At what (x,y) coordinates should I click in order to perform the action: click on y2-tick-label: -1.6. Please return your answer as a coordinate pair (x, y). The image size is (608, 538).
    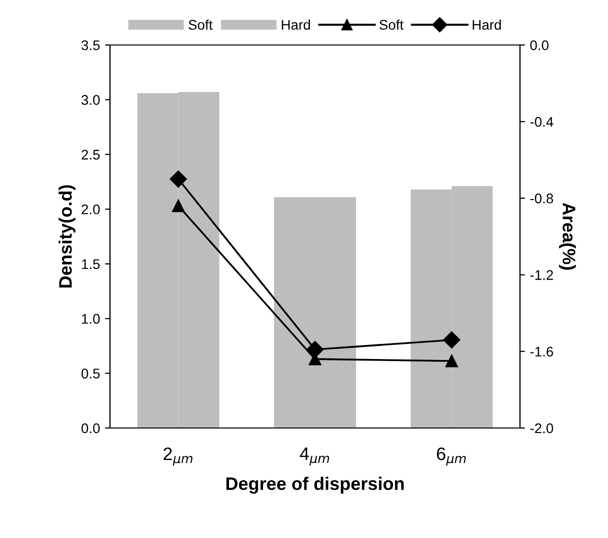
    Looking at the image, I should click on (542, 351).